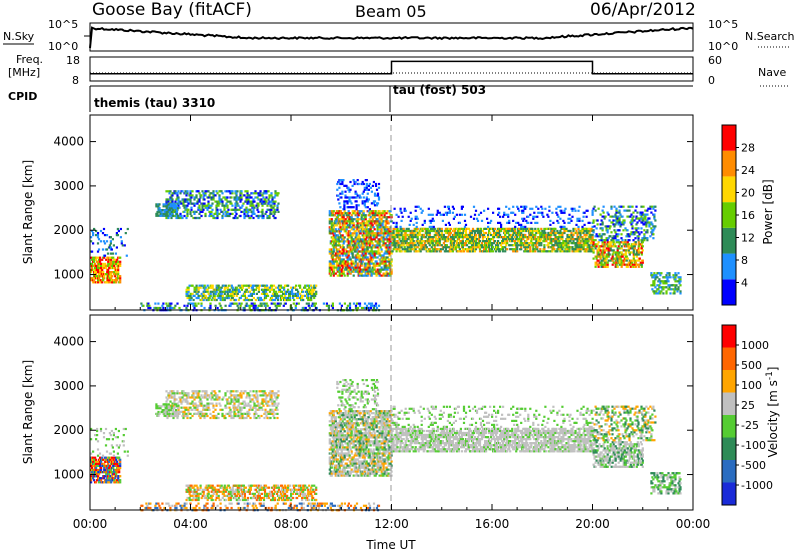 This screenshot has width=800, height=554. What do you see at coordinates (770, 36) in the screenshot?
I see `noise-right-label: N.Search` at bounding box center [770, 36].